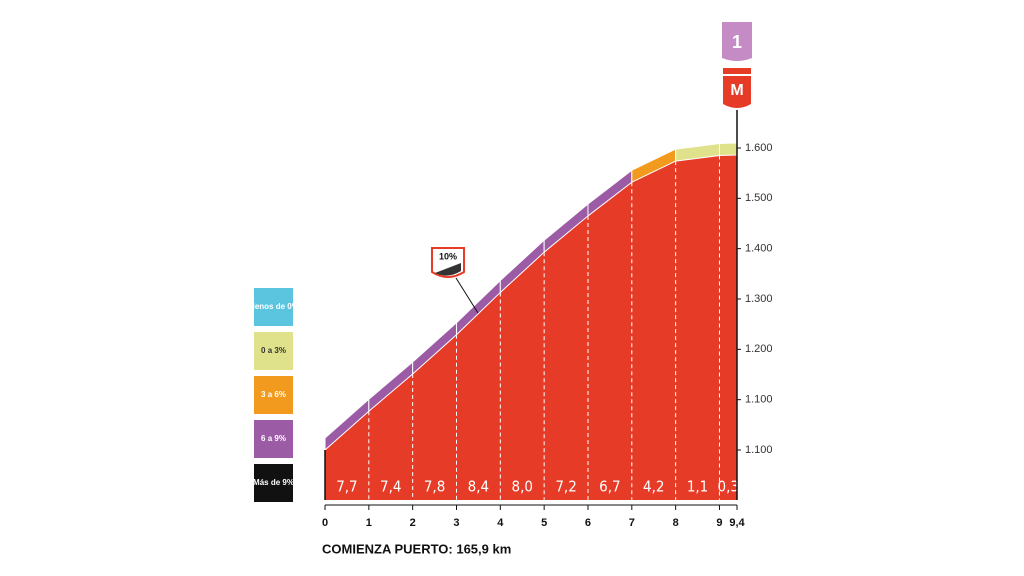 Image resolution: width=1024 pixels, height=576 pixels. I want to click on gradient-label: 7,7, so click(346, 487).